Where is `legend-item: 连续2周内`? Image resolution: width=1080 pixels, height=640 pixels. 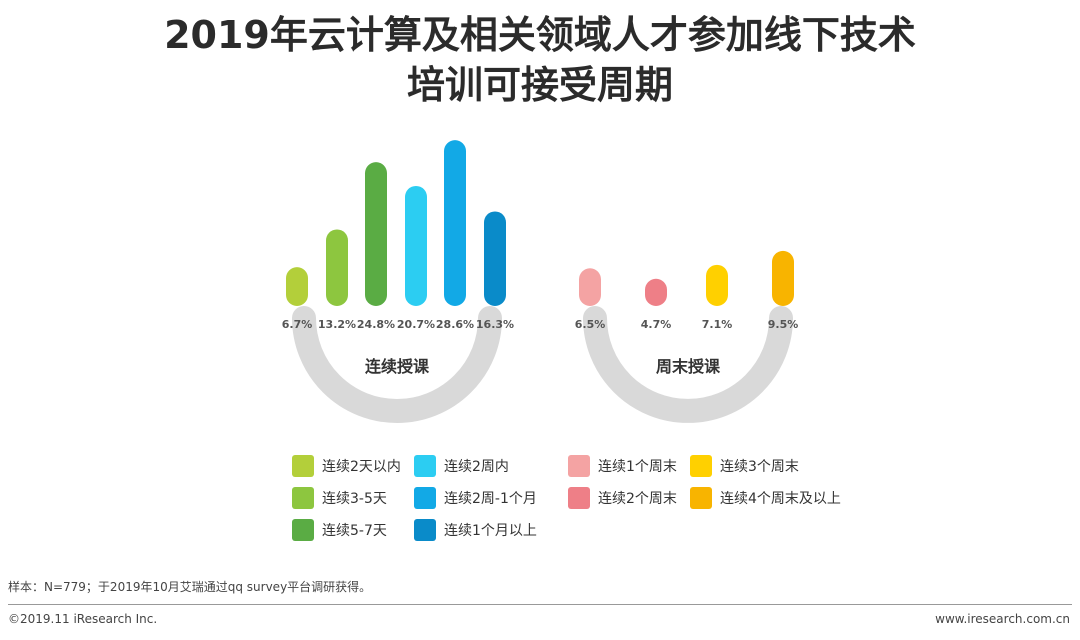
legend-item: 连续2周内 is located at coordinates (461, 466).